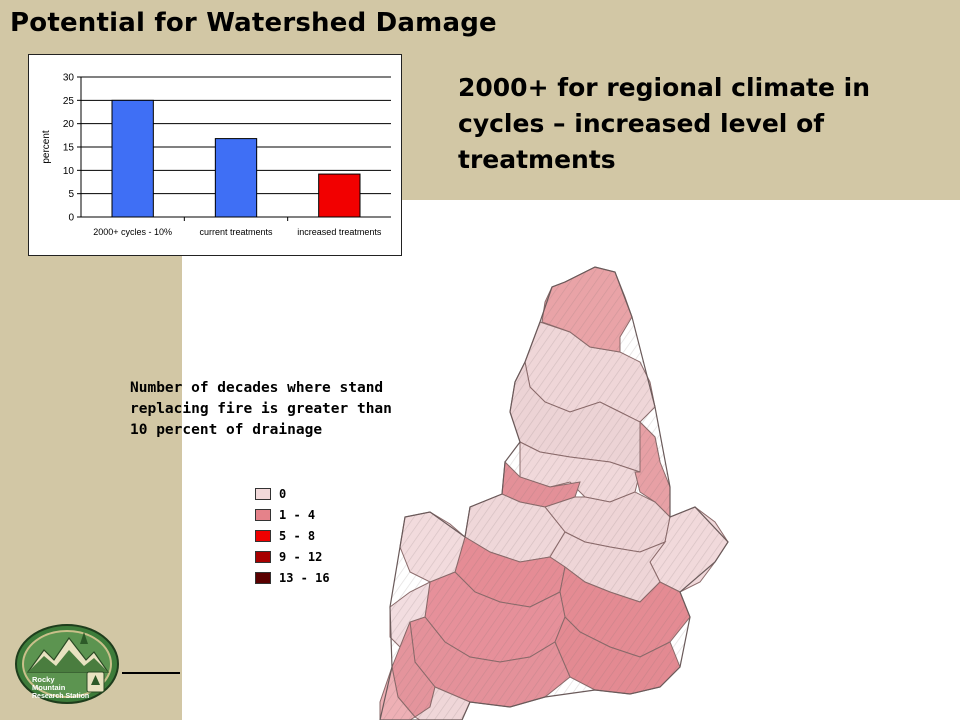 This screenshot has width=960, height=720. What do you see at coordinates (43, 679) in the screenshot?
I see `logo-text-line1: Rocky` at bounding box center [43, 679].